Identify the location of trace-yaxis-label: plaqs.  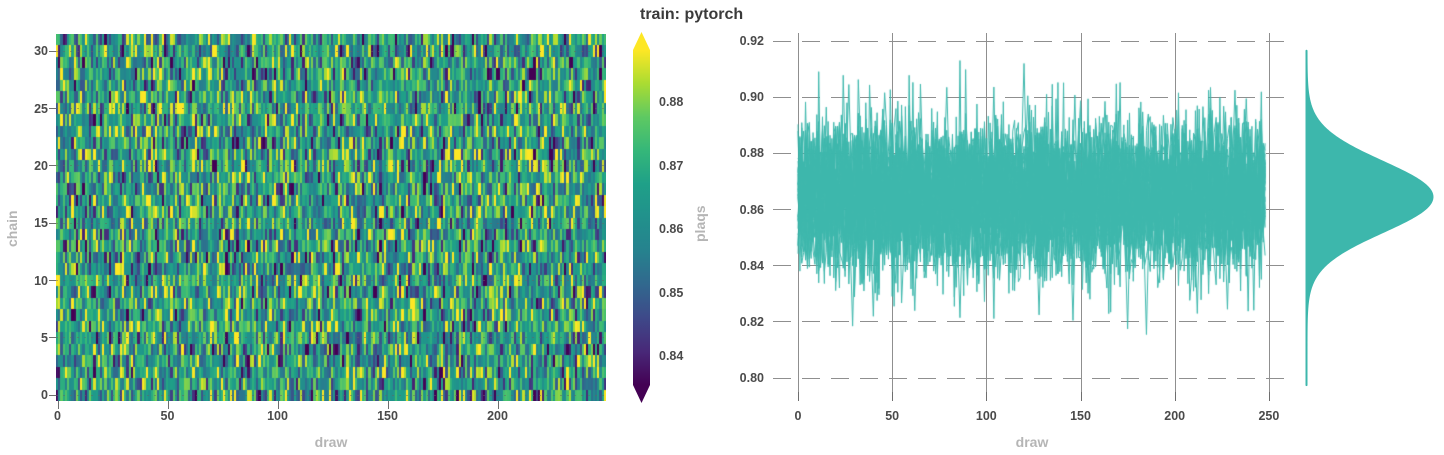
(700, 223).